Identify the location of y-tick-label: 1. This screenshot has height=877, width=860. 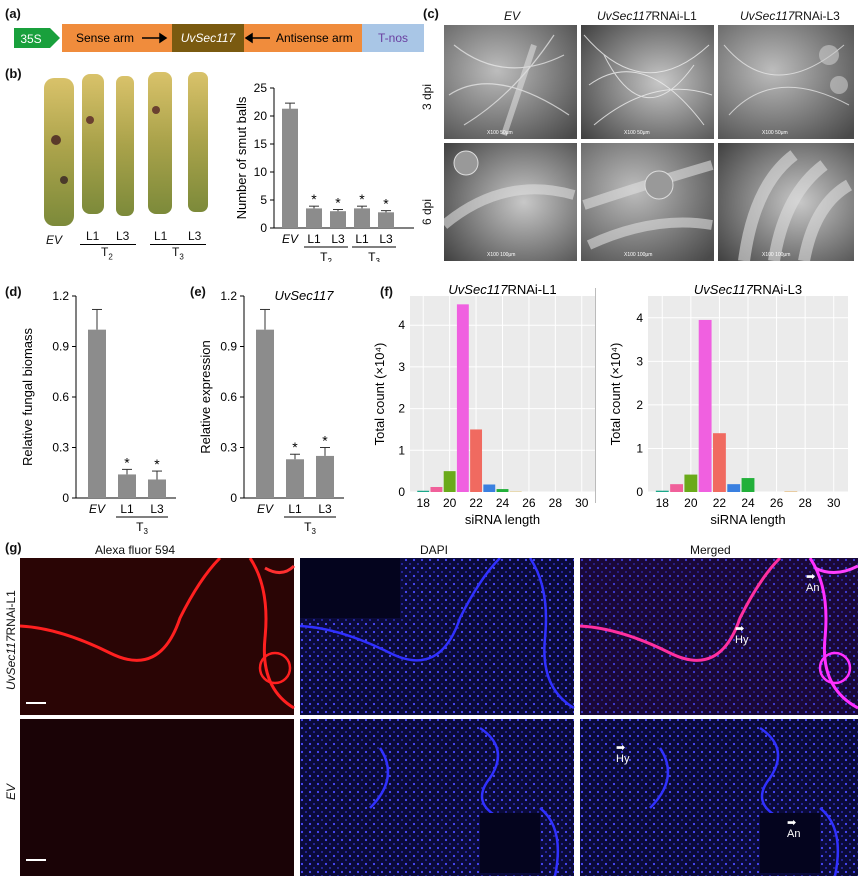
(639, 448).